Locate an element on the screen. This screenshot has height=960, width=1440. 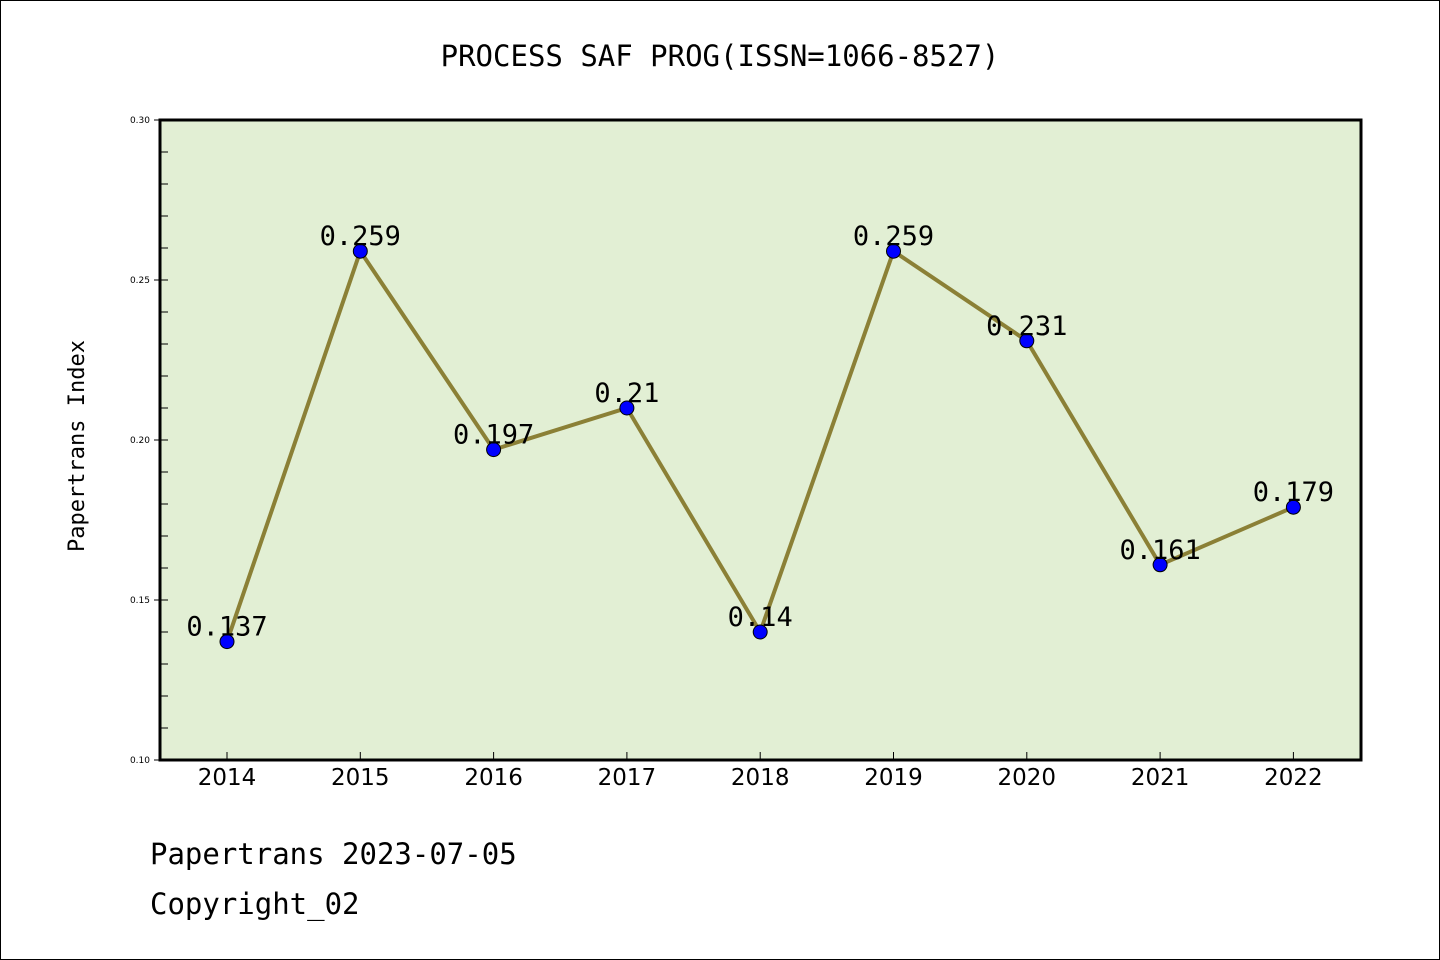
y-tick-label: 0.25 is located at coordinates (140, 281).